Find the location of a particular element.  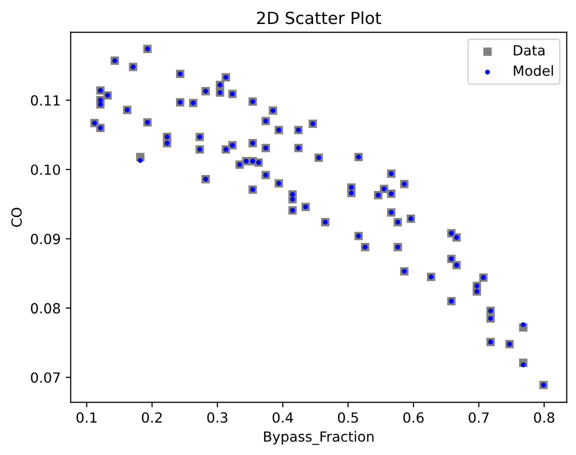

x-tick-label: 0.7 is located at coordinates (478, 417).